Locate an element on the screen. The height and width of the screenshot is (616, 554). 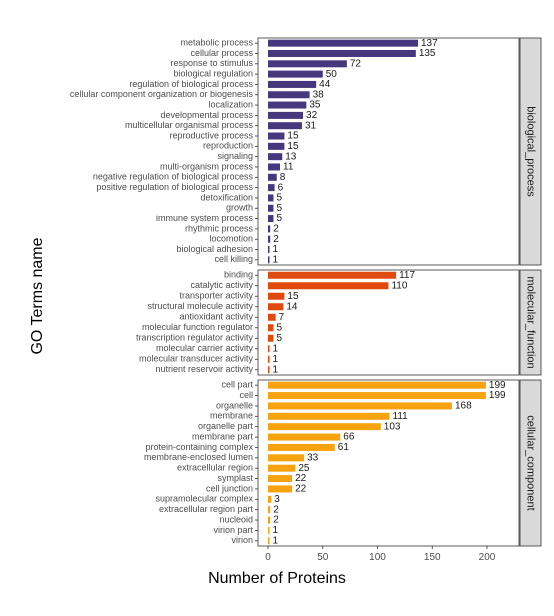
data-label: 14 is located at coordinates (292, 306).